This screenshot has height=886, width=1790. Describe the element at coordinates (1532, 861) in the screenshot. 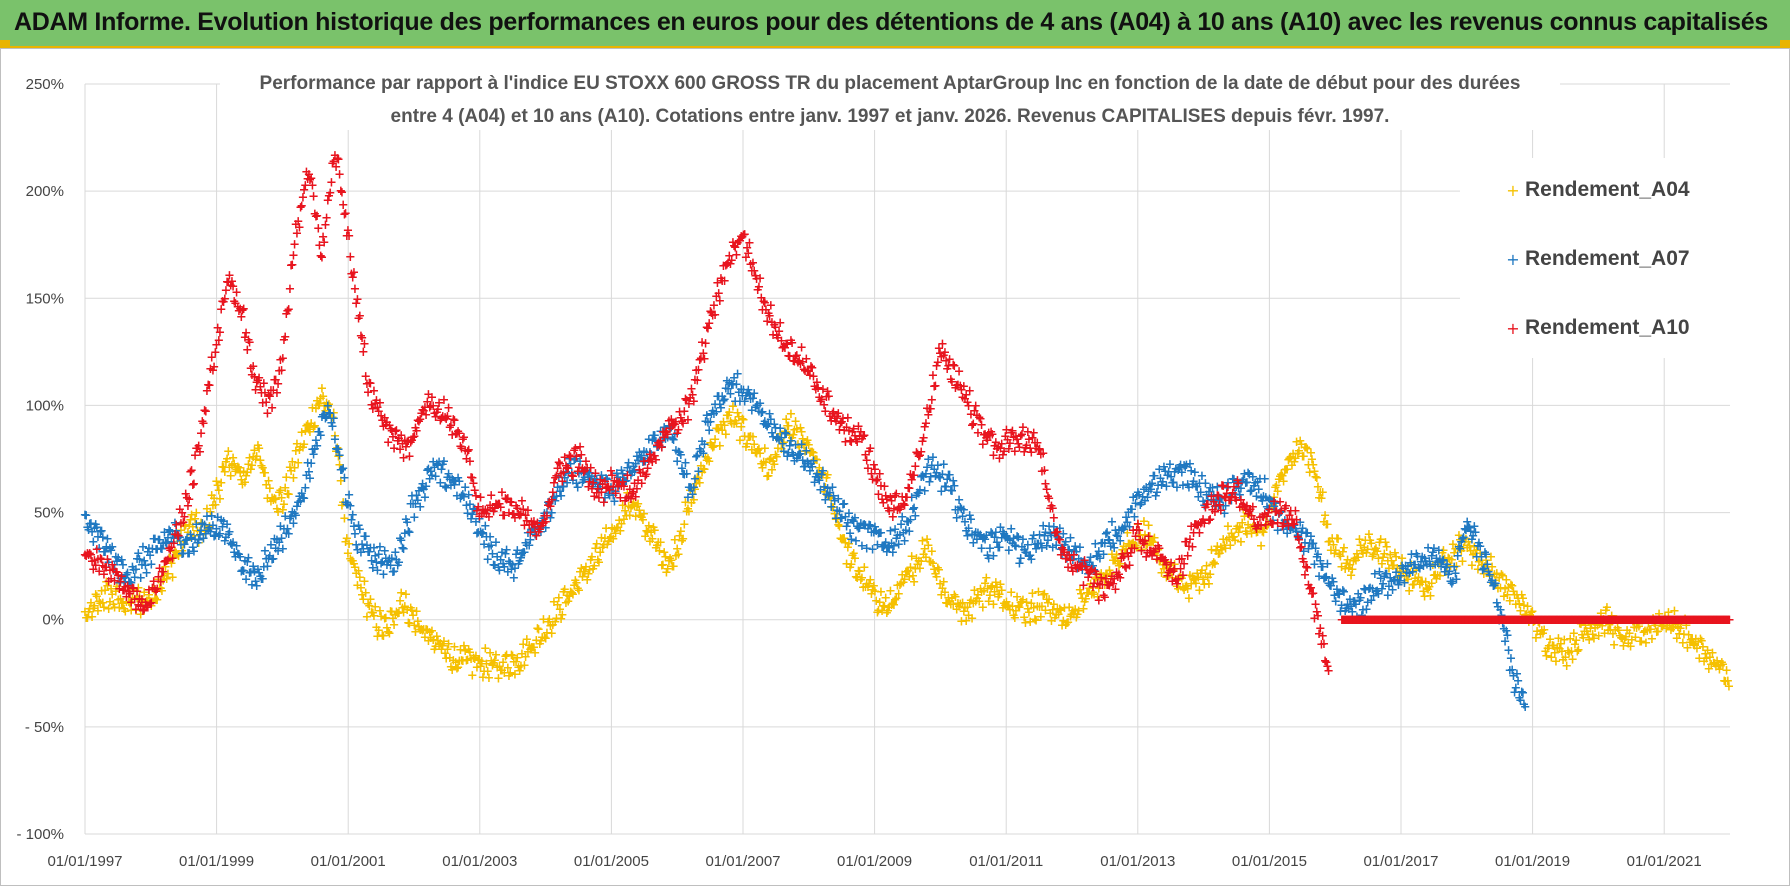

I see `x-tick-label: 01/01/2019` at that location.